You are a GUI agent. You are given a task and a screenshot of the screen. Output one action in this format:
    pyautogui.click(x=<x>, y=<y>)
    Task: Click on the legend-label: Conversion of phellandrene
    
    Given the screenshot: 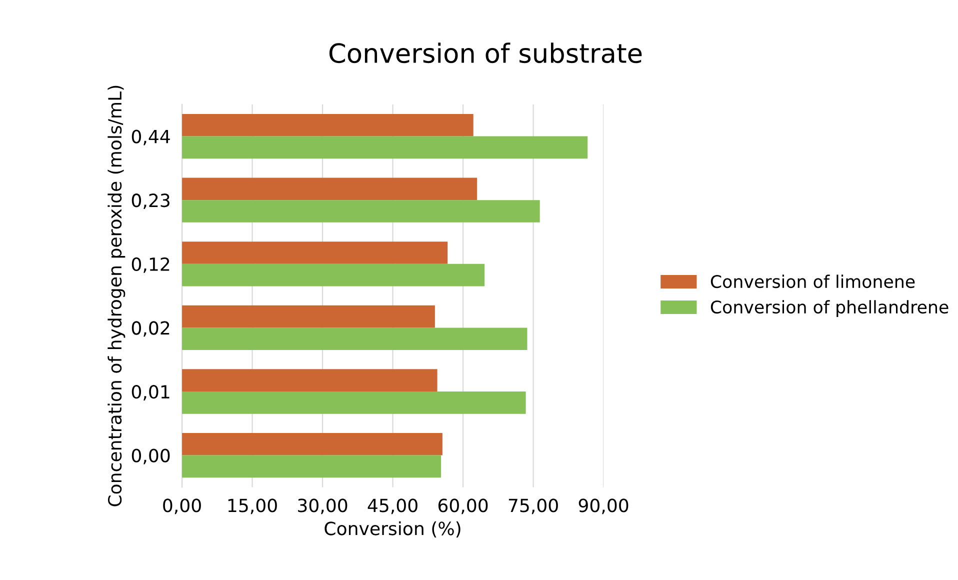 What is the action you would take?
    pyautogui.click(x=829, y=308)
    